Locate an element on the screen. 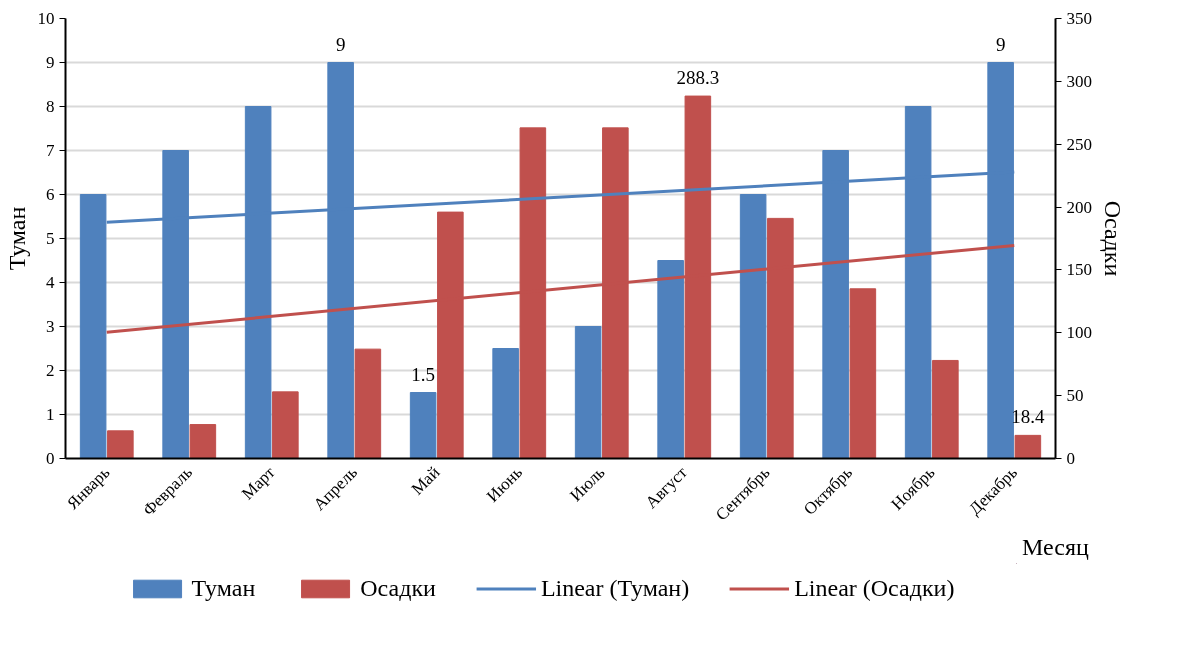  y-tick-label: 2 is located at coordinates (50, 370).